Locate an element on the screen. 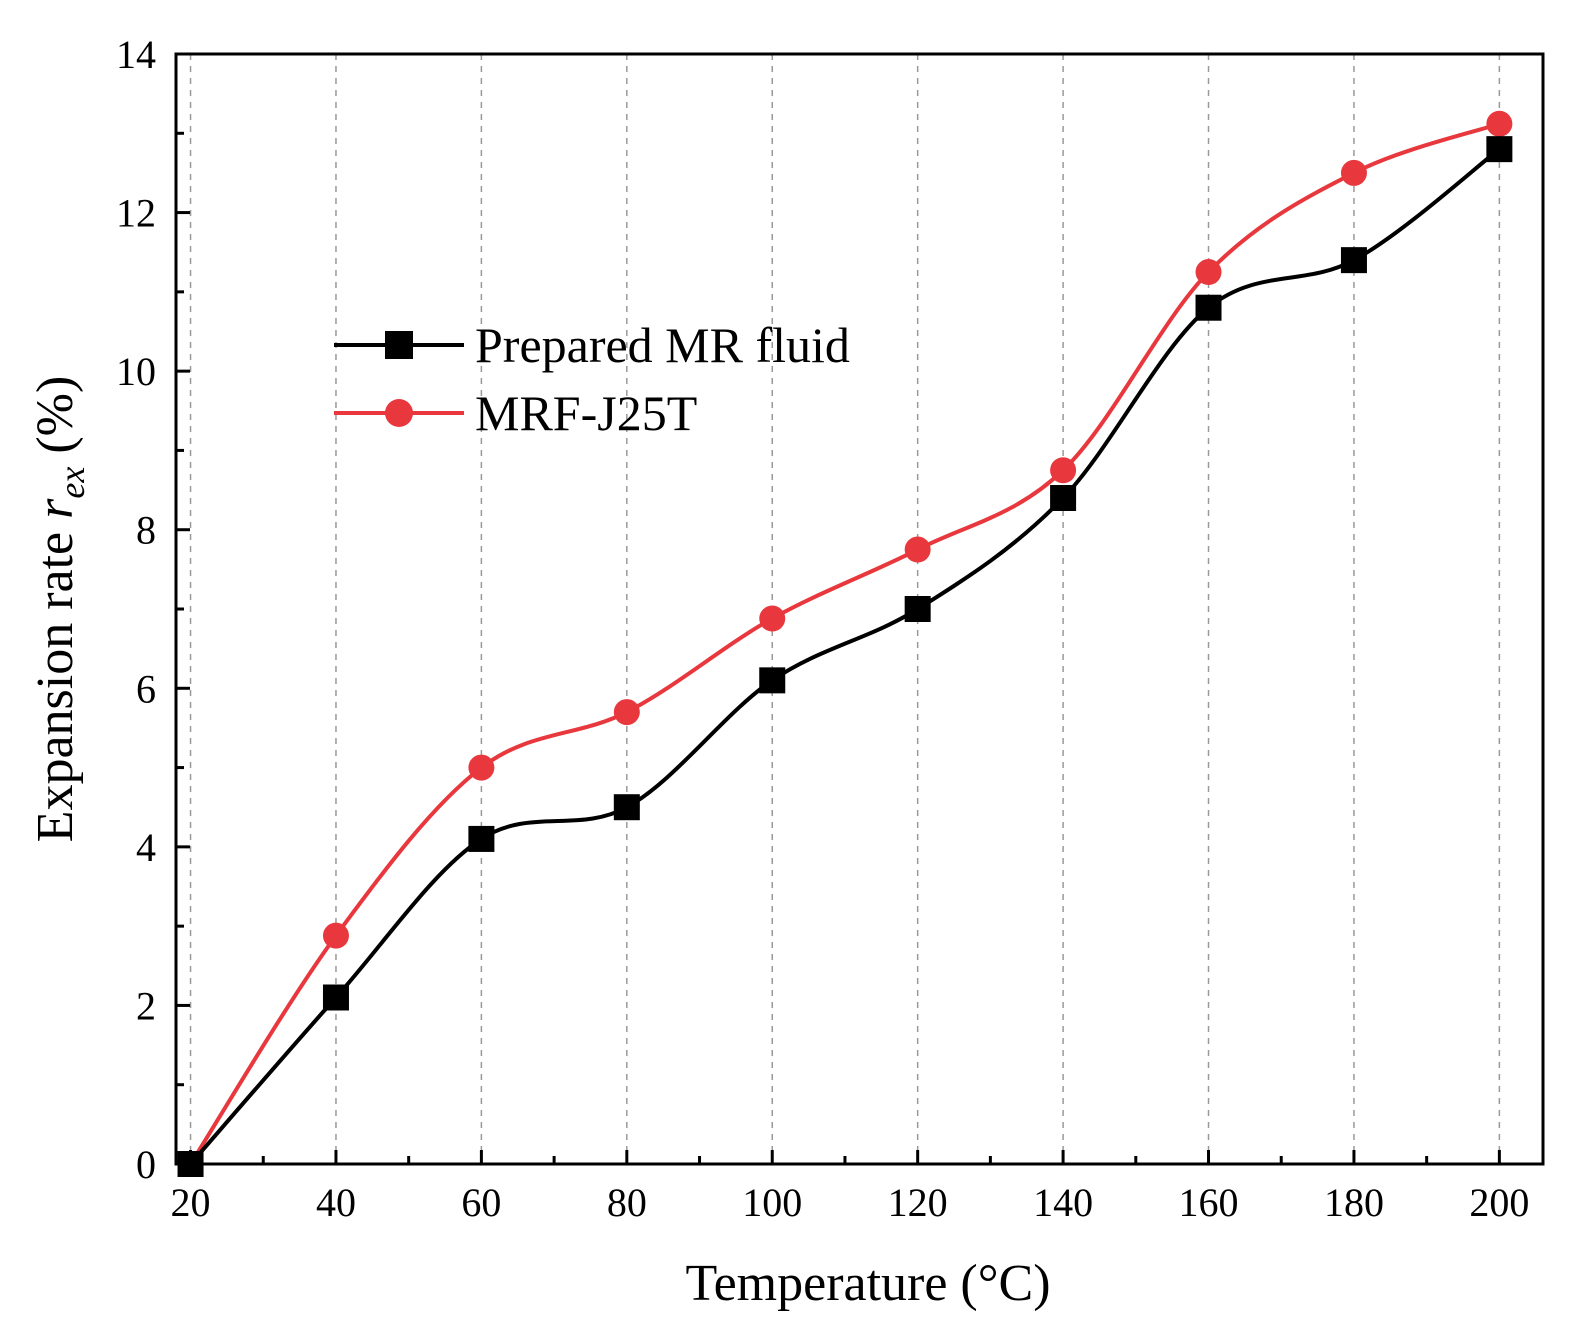 The image size is (1579, 1324). x-tick-label: 160 is located at coordinates (1209, 1202).